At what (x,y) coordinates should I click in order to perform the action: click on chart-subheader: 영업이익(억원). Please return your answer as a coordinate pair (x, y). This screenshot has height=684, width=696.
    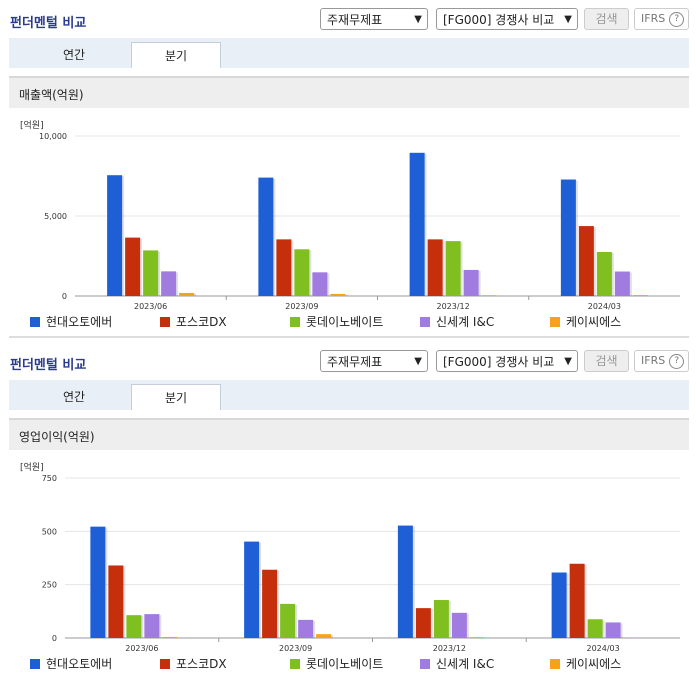
    Looking at the image, I should click on (349, 434).